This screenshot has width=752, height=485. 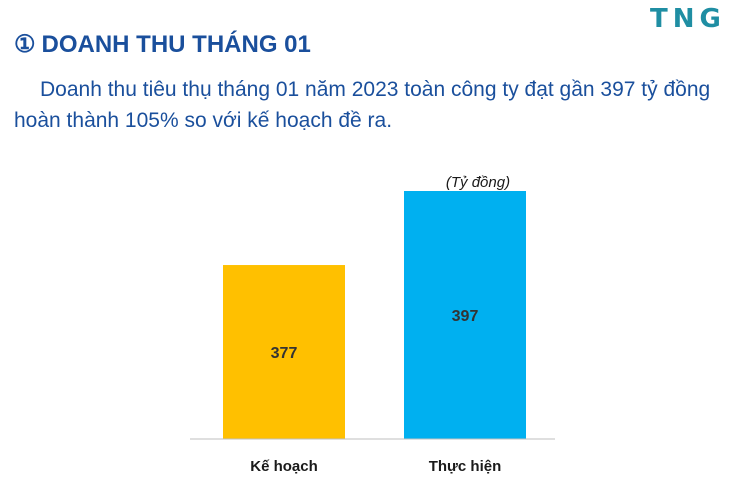 What do you see at coordinates (478, 182) in the screenshot?
I see `unit-label: (Tỷ đồng)` at bounding box center [478, 182].